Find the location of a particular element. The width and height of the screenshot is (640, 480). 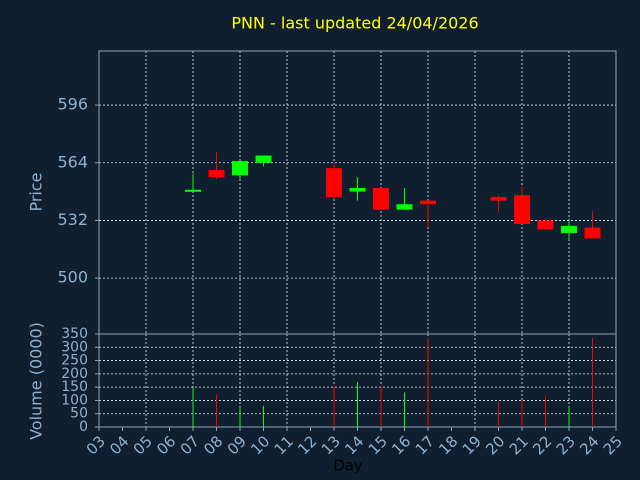

y-tick-label: 500 is located at coordinates (72, 277).